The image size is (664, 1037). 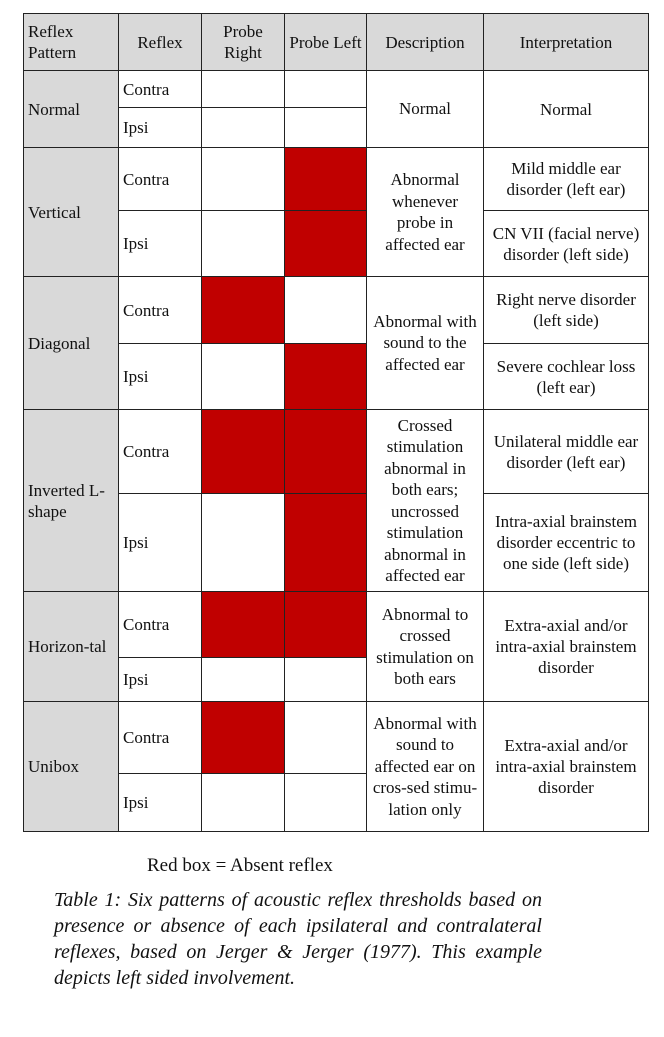 I want to click on interpretation: Severe cochlear loss (left ear), so click(x=566, y=376).